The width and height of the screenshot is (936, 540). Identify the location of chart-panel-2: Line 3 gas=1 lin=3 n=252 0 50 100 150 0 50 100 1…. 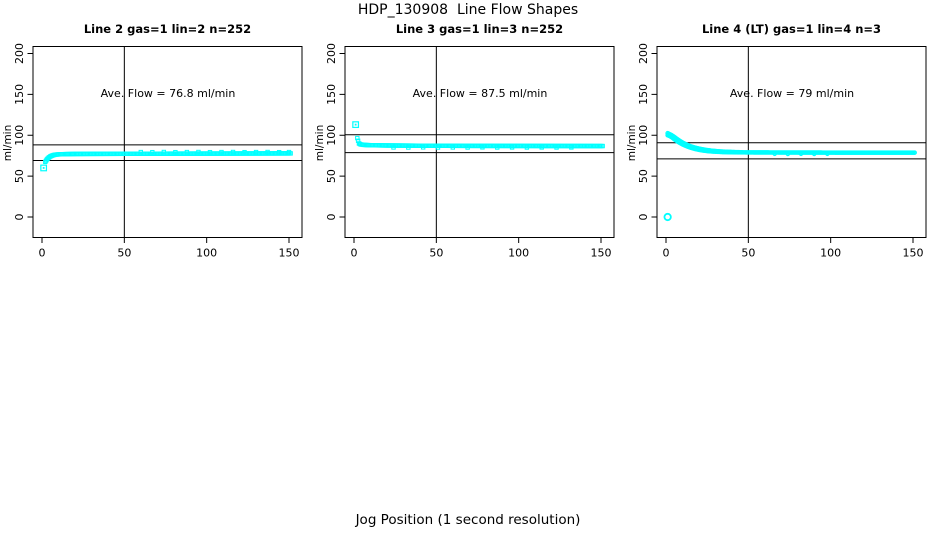
(464, 141).